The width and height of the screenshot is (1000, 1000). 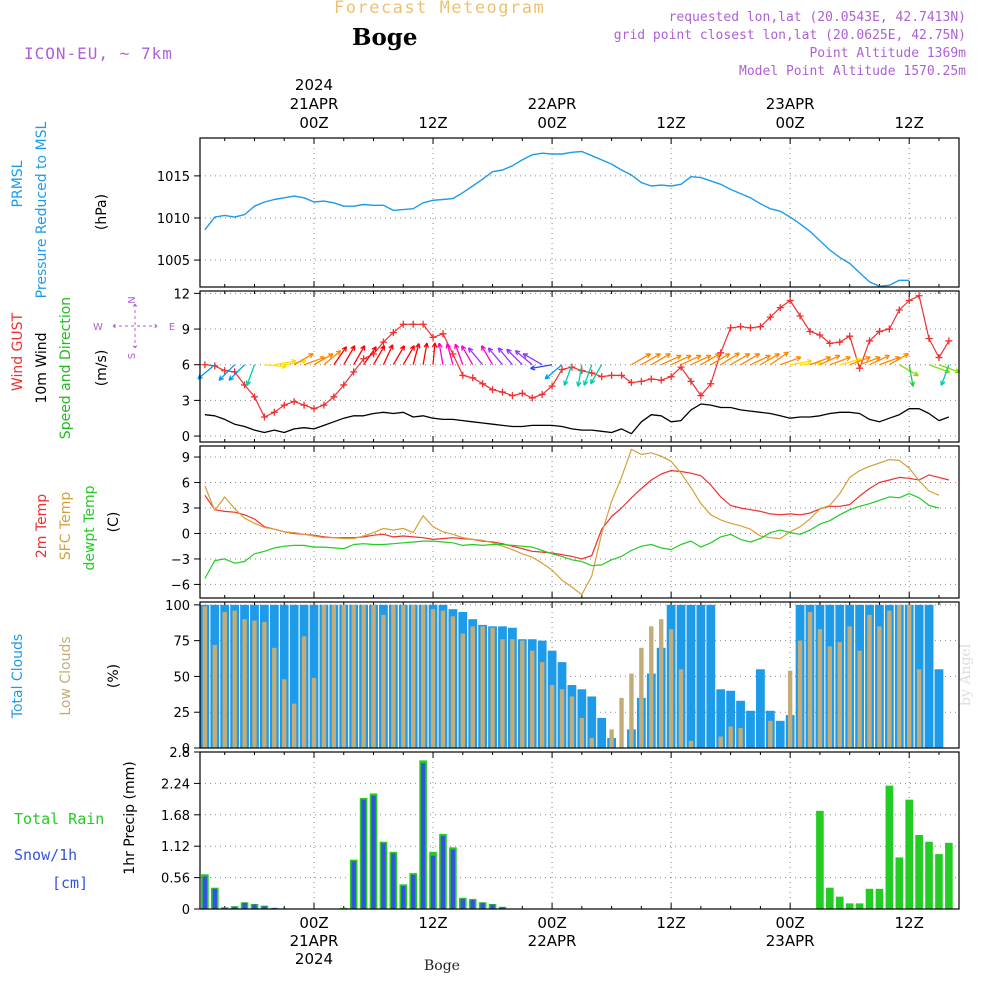 What do you see at coordinates (313, 923) in the screenshot?
I see `time-label-bottom: 00Z` at bounding box center [313, 923].